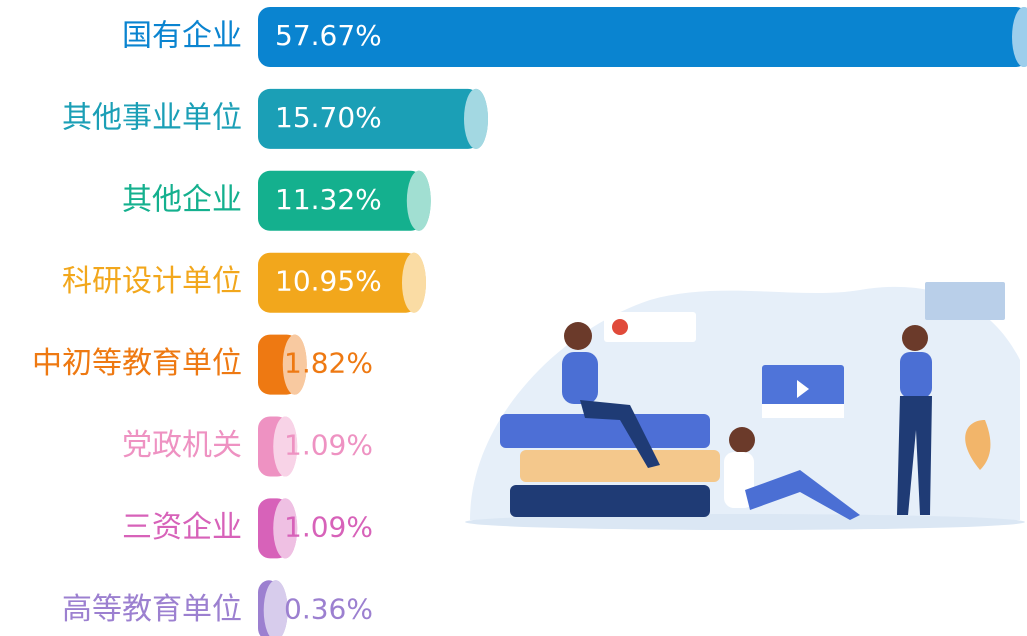 The width and height of the screenshot is (1027, 636). What do you see at coordinates (182, 445) in the screenshot?
I see `category-label: 党政机关` at bounding box center [182, 445].